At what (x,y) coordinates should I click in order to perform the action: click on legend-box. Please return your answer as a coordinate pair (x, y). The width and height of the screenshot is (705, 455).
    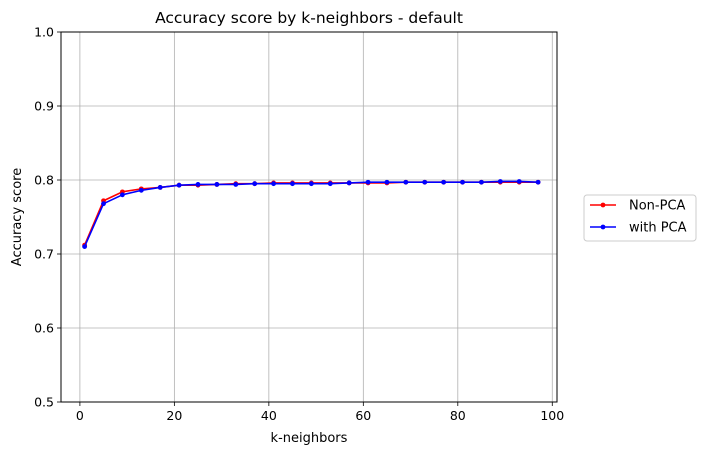
    Looking at the image, I should click on (640, 218).